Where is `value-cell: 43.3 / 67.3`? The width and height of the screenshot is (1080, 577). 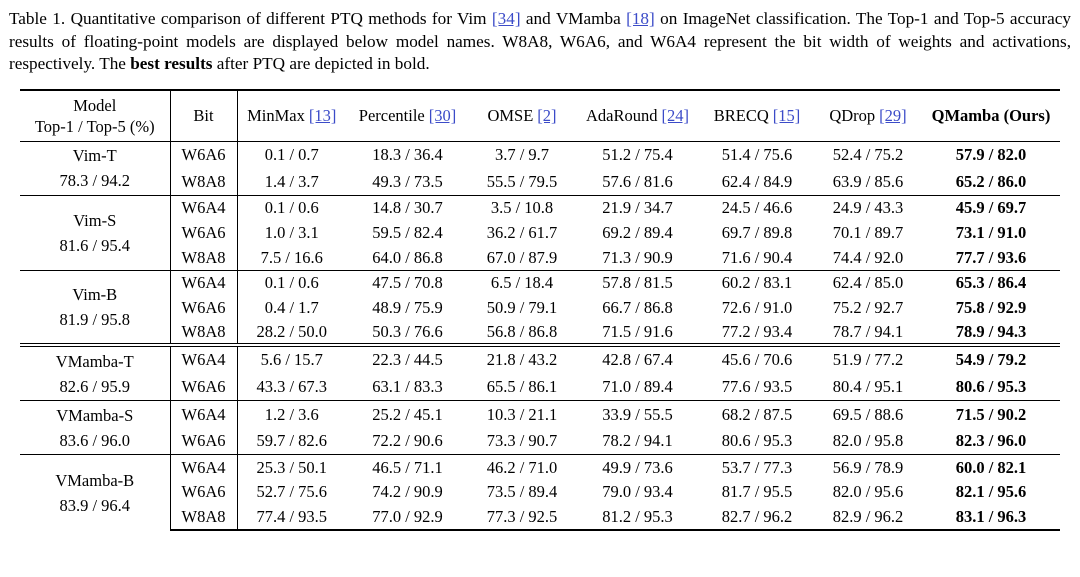
value-cell: 43.3 / 67.3 is located at coordinates (292, 386).